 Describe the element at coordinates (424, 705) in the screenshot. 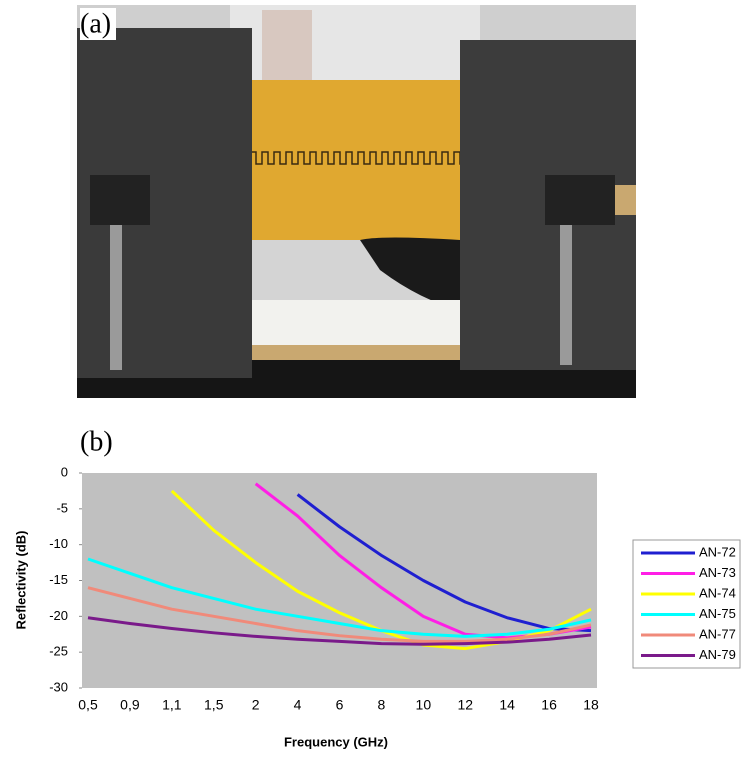

I see `x-tick-label: 10` at that location.